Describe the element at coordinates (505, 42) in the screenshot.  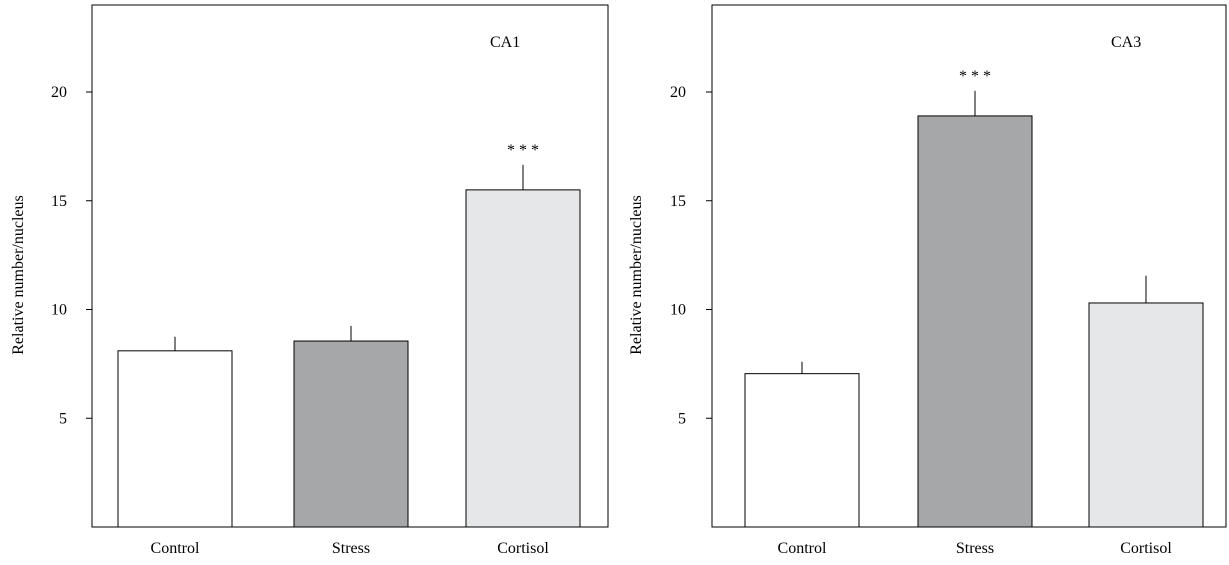
I see `chart-title: CA1` at that location.